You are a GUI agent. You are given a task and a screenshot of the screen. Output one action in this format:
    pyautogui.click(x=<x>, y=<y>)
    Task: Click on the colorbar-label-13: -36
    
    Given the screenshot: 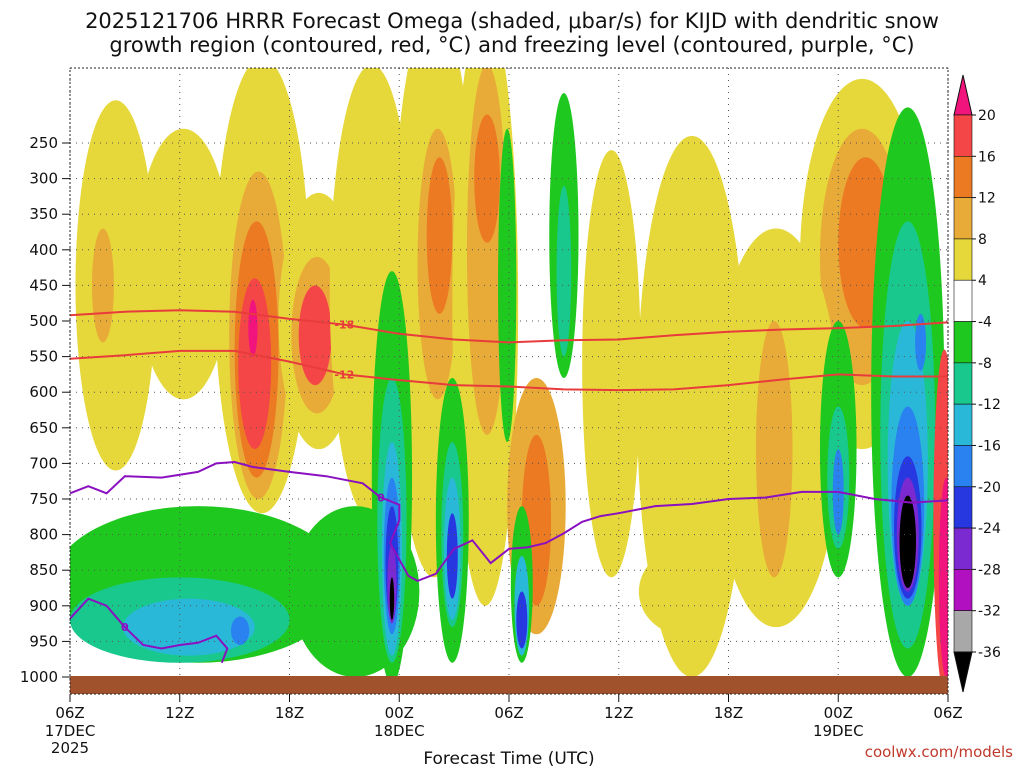 What is the action you would take?
    pyautogui.click(x=989, y=653)
    